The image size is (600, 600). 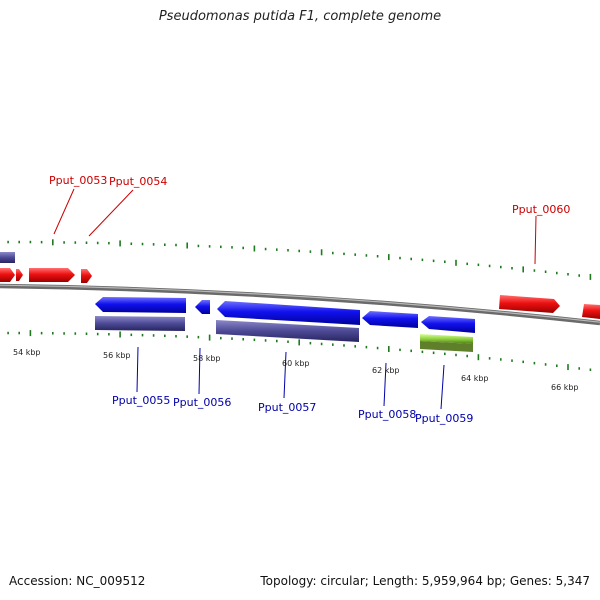 I want to click on genome-backbone, so click(x=300, y=304).